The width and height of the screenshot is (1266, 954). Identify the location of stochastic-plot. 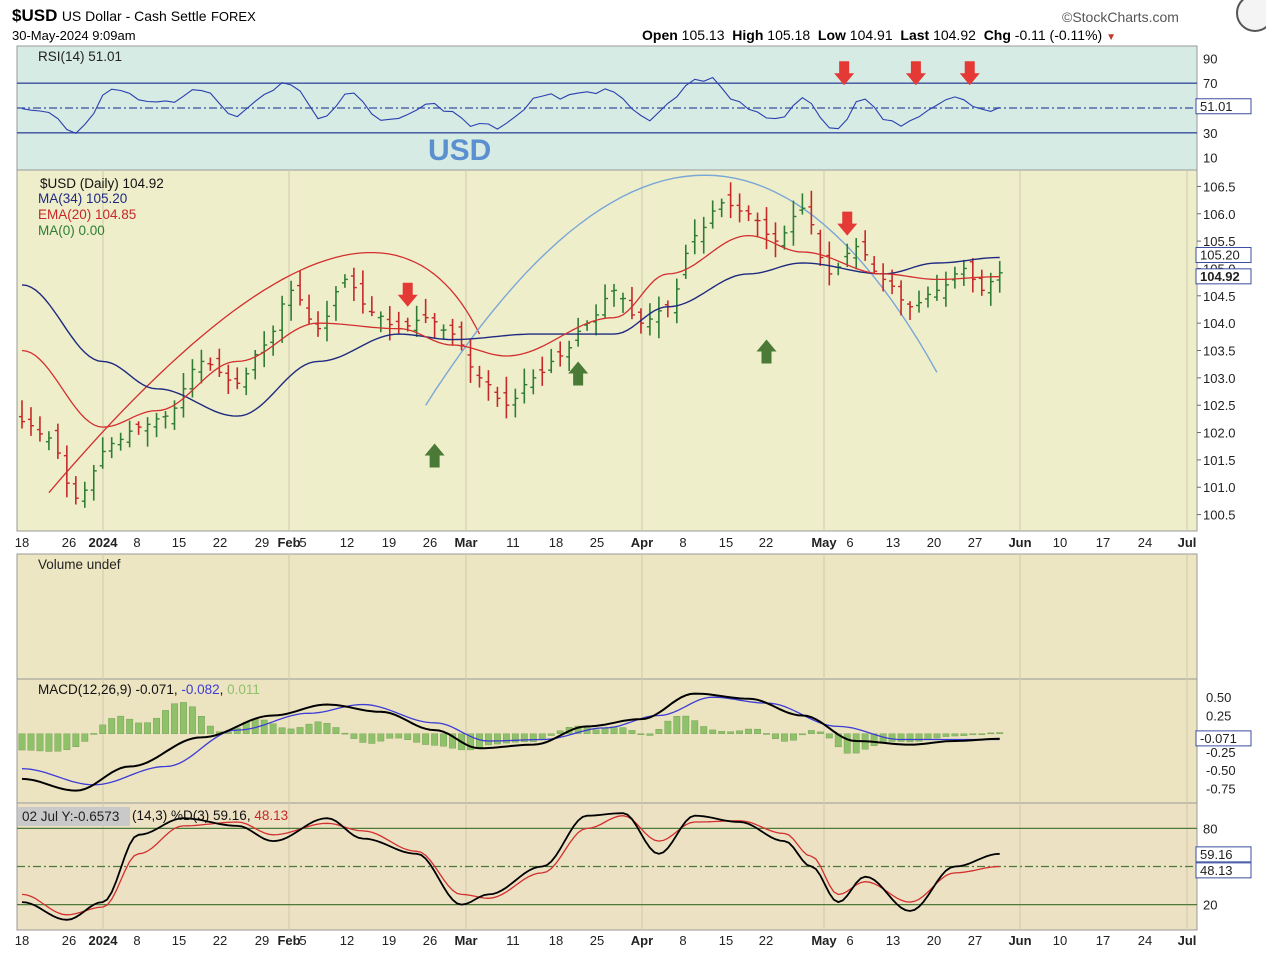
(607, 866).